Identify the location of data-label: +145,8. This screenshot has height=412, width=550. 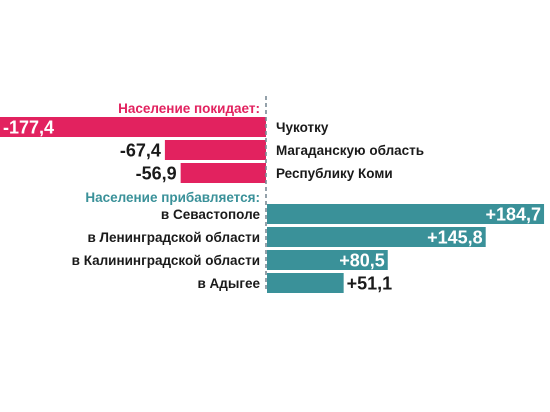
(455, 238).